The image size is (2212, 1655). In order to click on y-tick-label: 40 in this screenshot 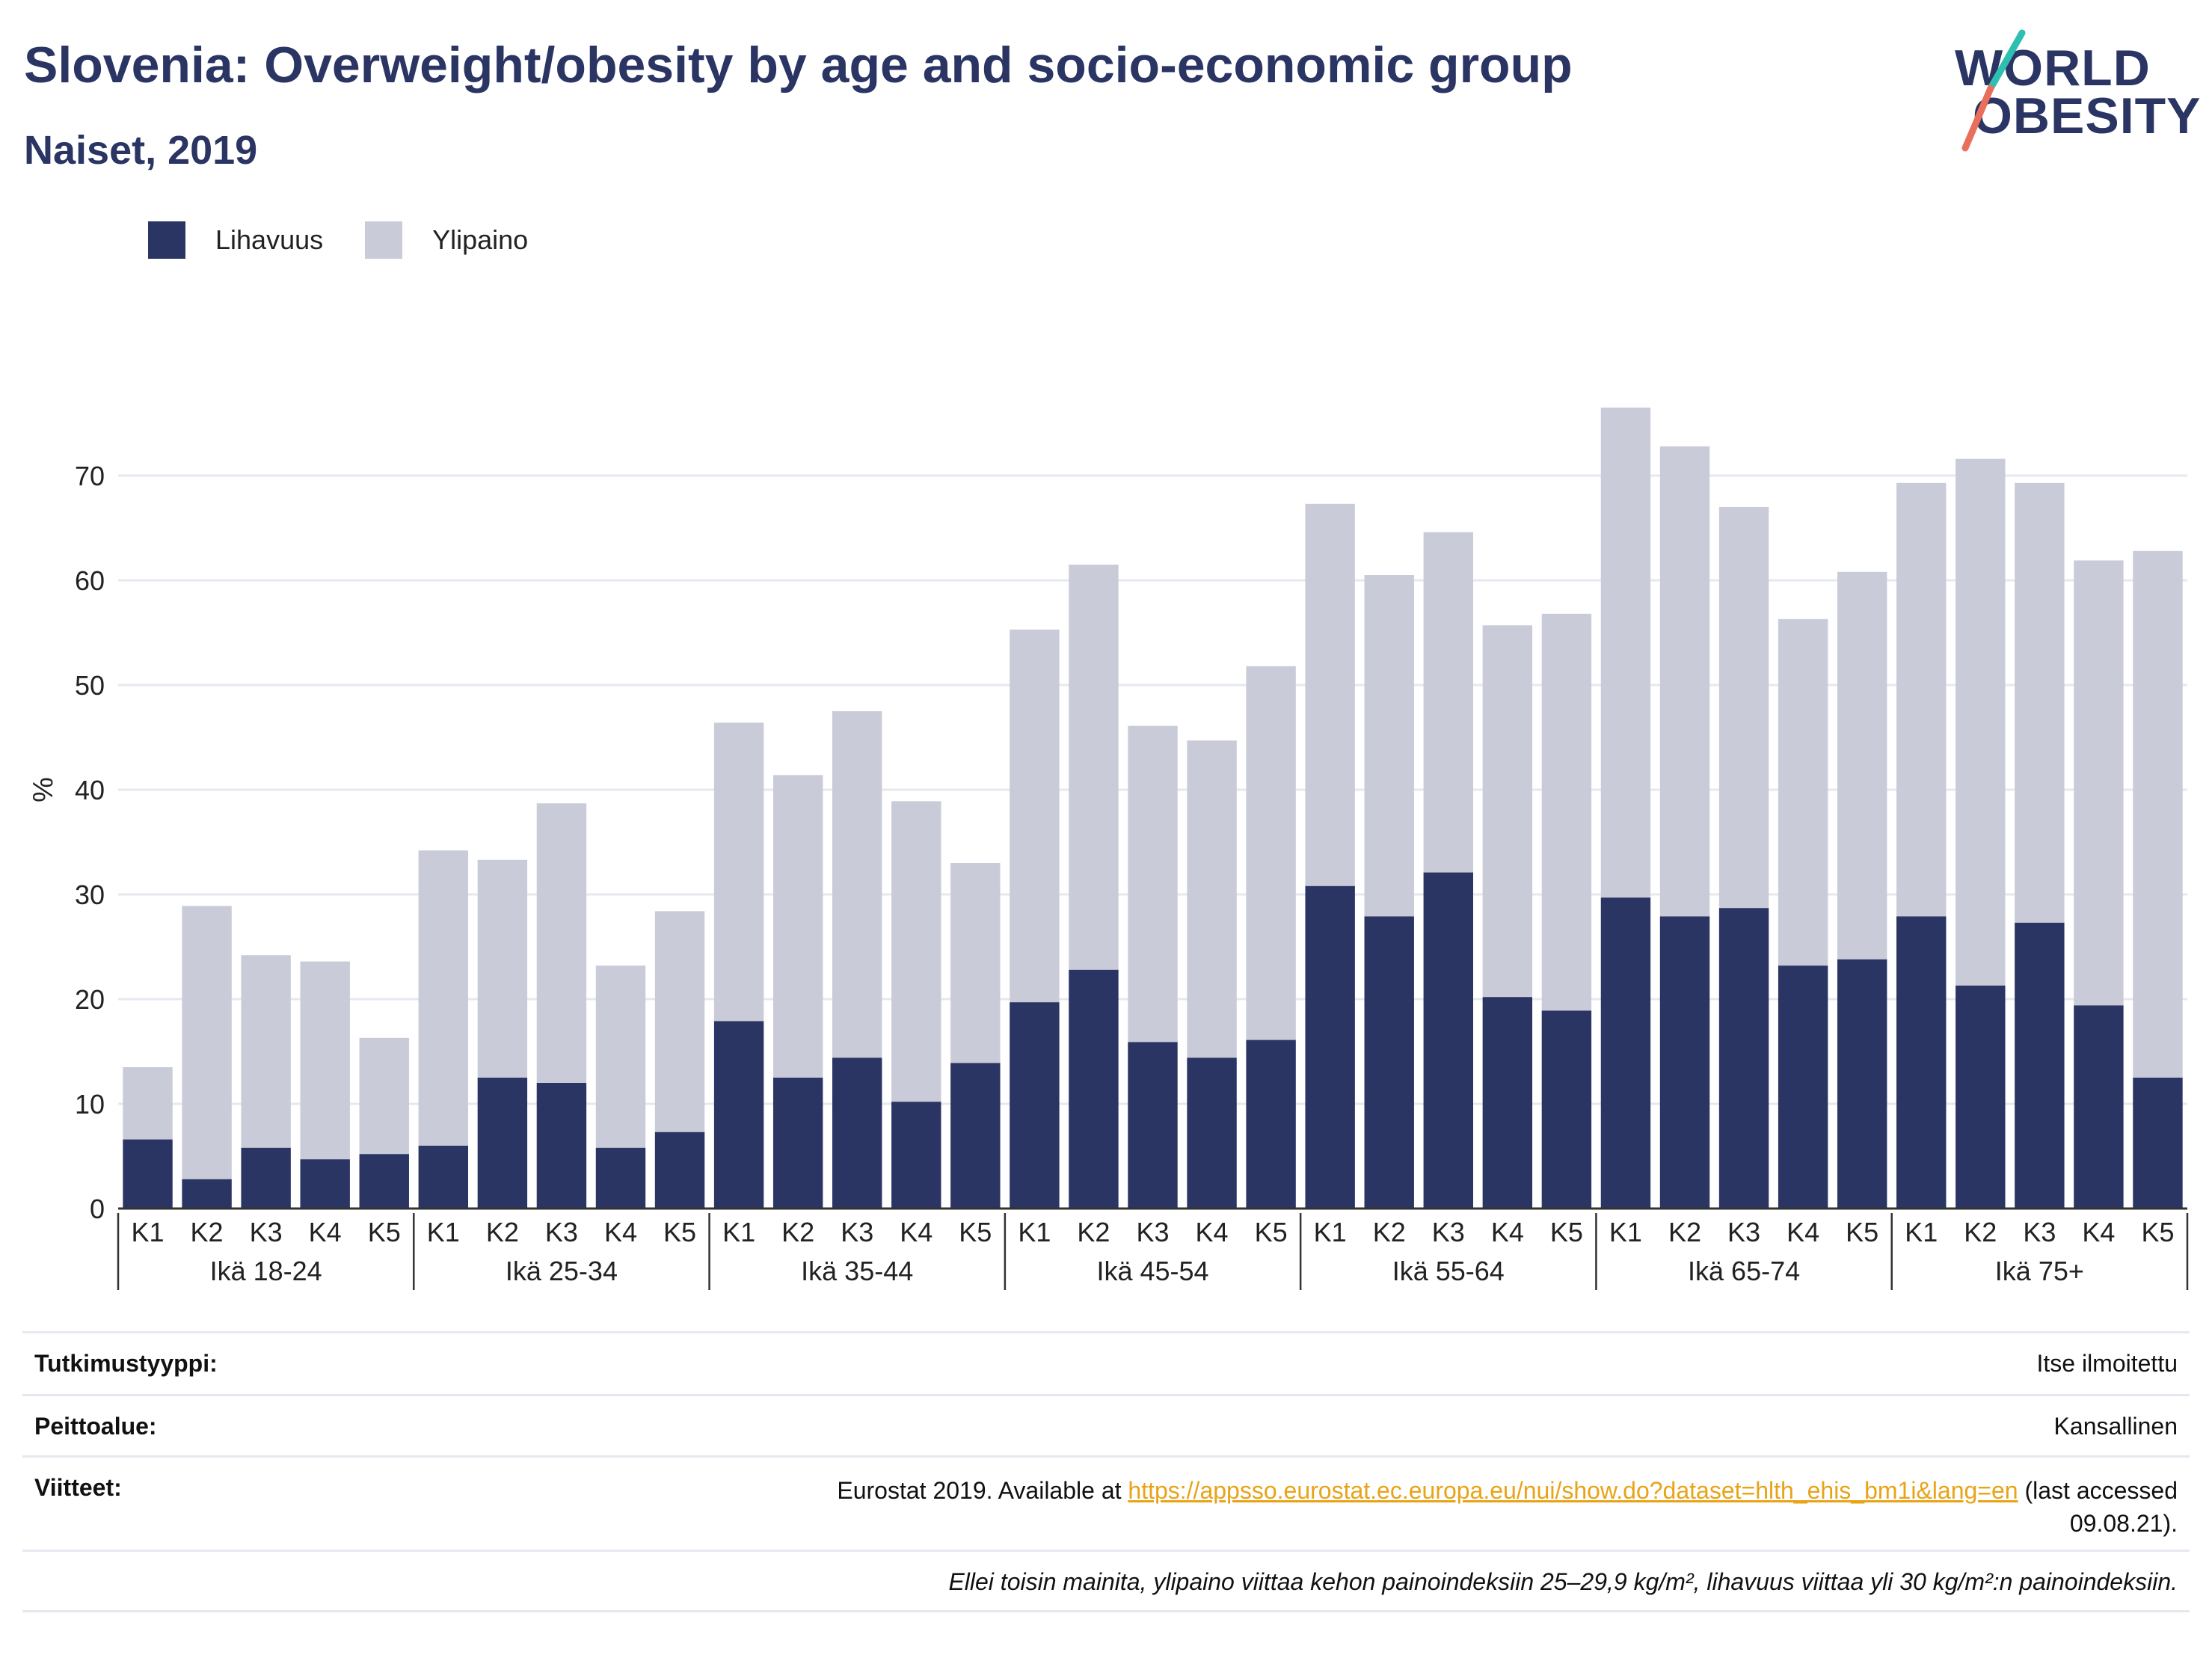, I will do `click(90, 790)`.